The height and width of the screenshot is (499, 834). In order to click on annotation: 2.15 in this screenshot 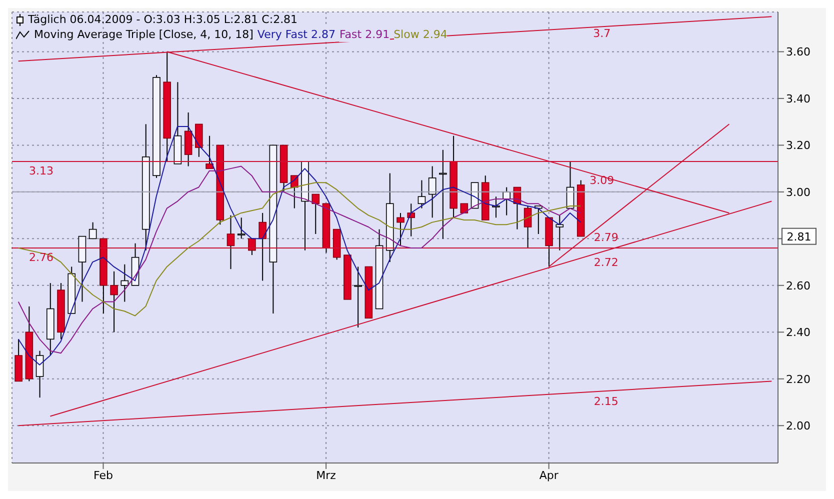, I will do `click(606, 401)`.